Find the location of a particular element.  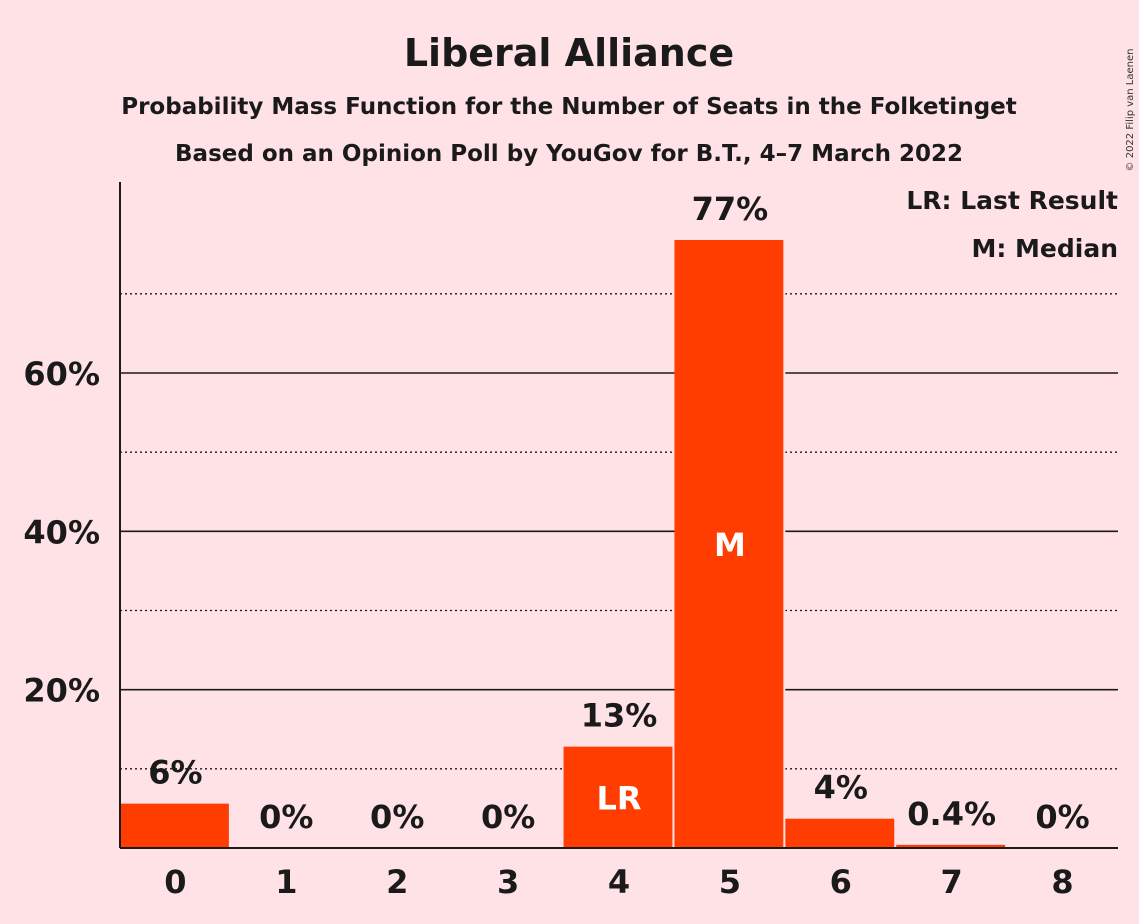

bar-marker-m: M is located at coordinates (730, 545).